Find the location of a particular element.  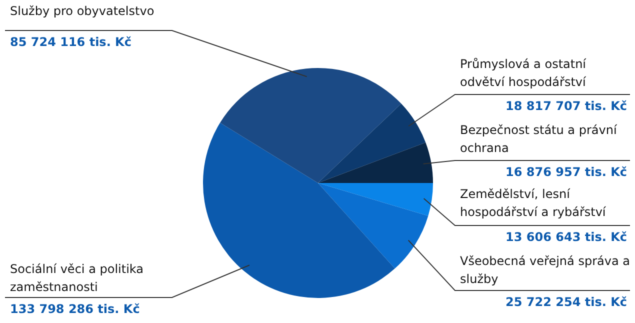

slice-label: Sociální věci a politika zaměstnanosti is located at coordinates (77, 278).